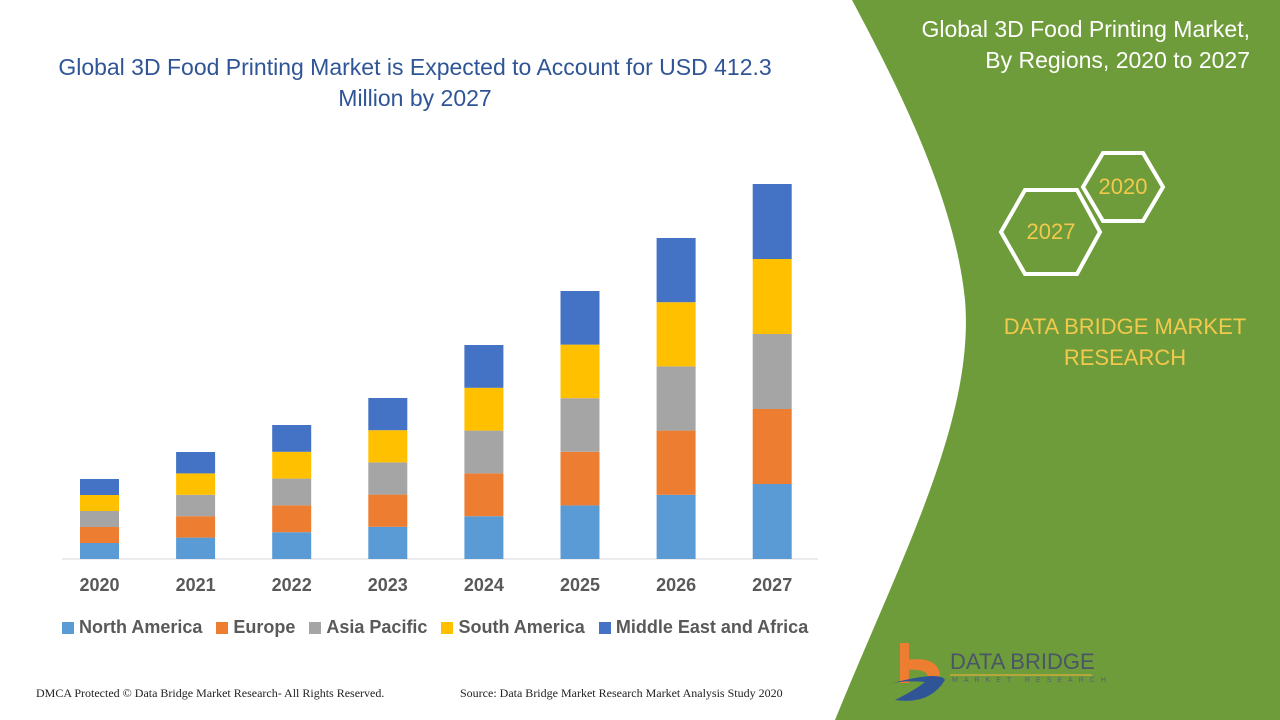 The width and height of the screenshot is (1280, 720). I want to click on legend-label: Asia Pacific, so click(377, 627).